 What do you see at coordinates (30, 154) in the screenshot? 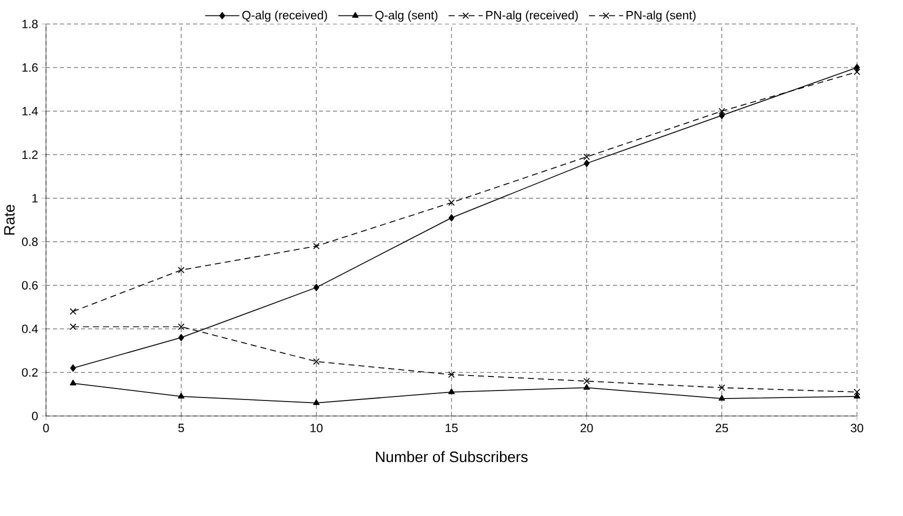
I see `y-tick-label: 1.2` at bounding box center [30, 154].